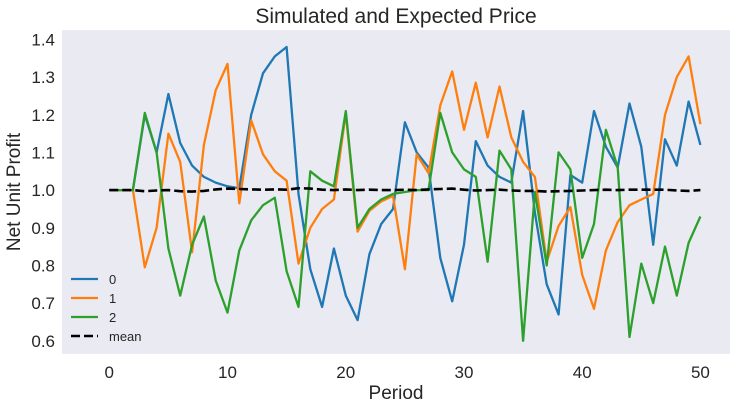 The height and width of the screenshot is (409, 737). Describe the element at coordinates (112, 279) in the screenshot. I see `legend-label: 0` at that location.